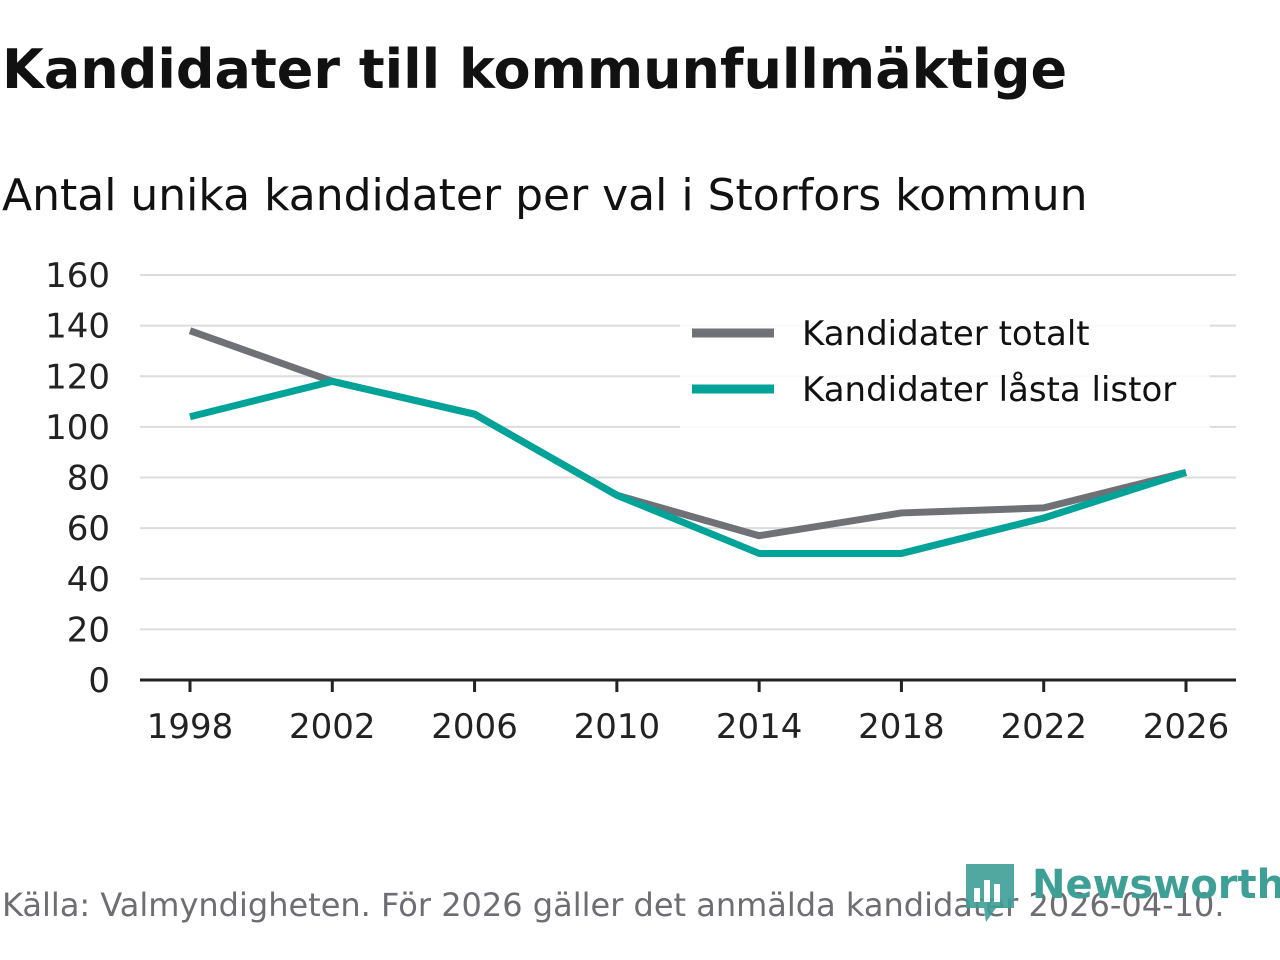  What do you see at coordinates (1156, 885) in the screenshot?
I see `brand-name: Newsworthy` at bounding box center [1156, 885].